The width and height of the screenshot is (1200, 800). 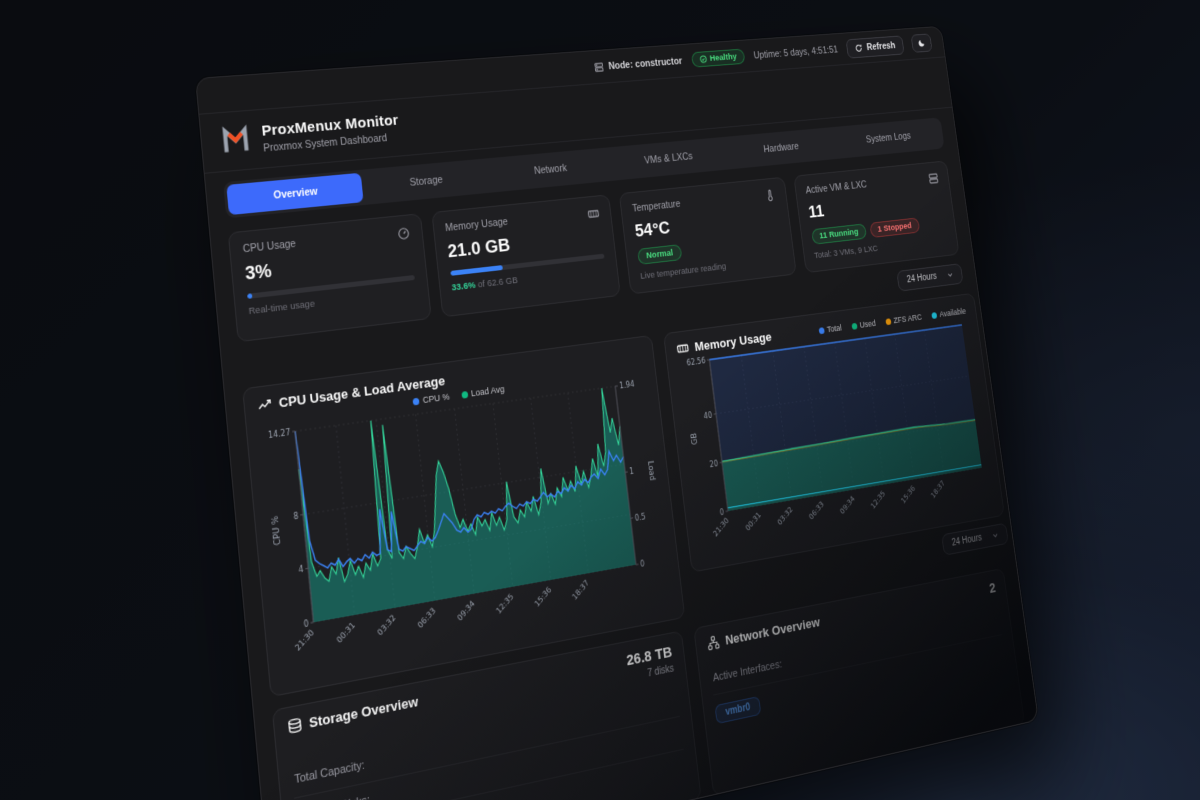 What do you see at coordinates (858, 47) in the screenshot?
I see `refresh-icon` at bounding box center [858, 47].